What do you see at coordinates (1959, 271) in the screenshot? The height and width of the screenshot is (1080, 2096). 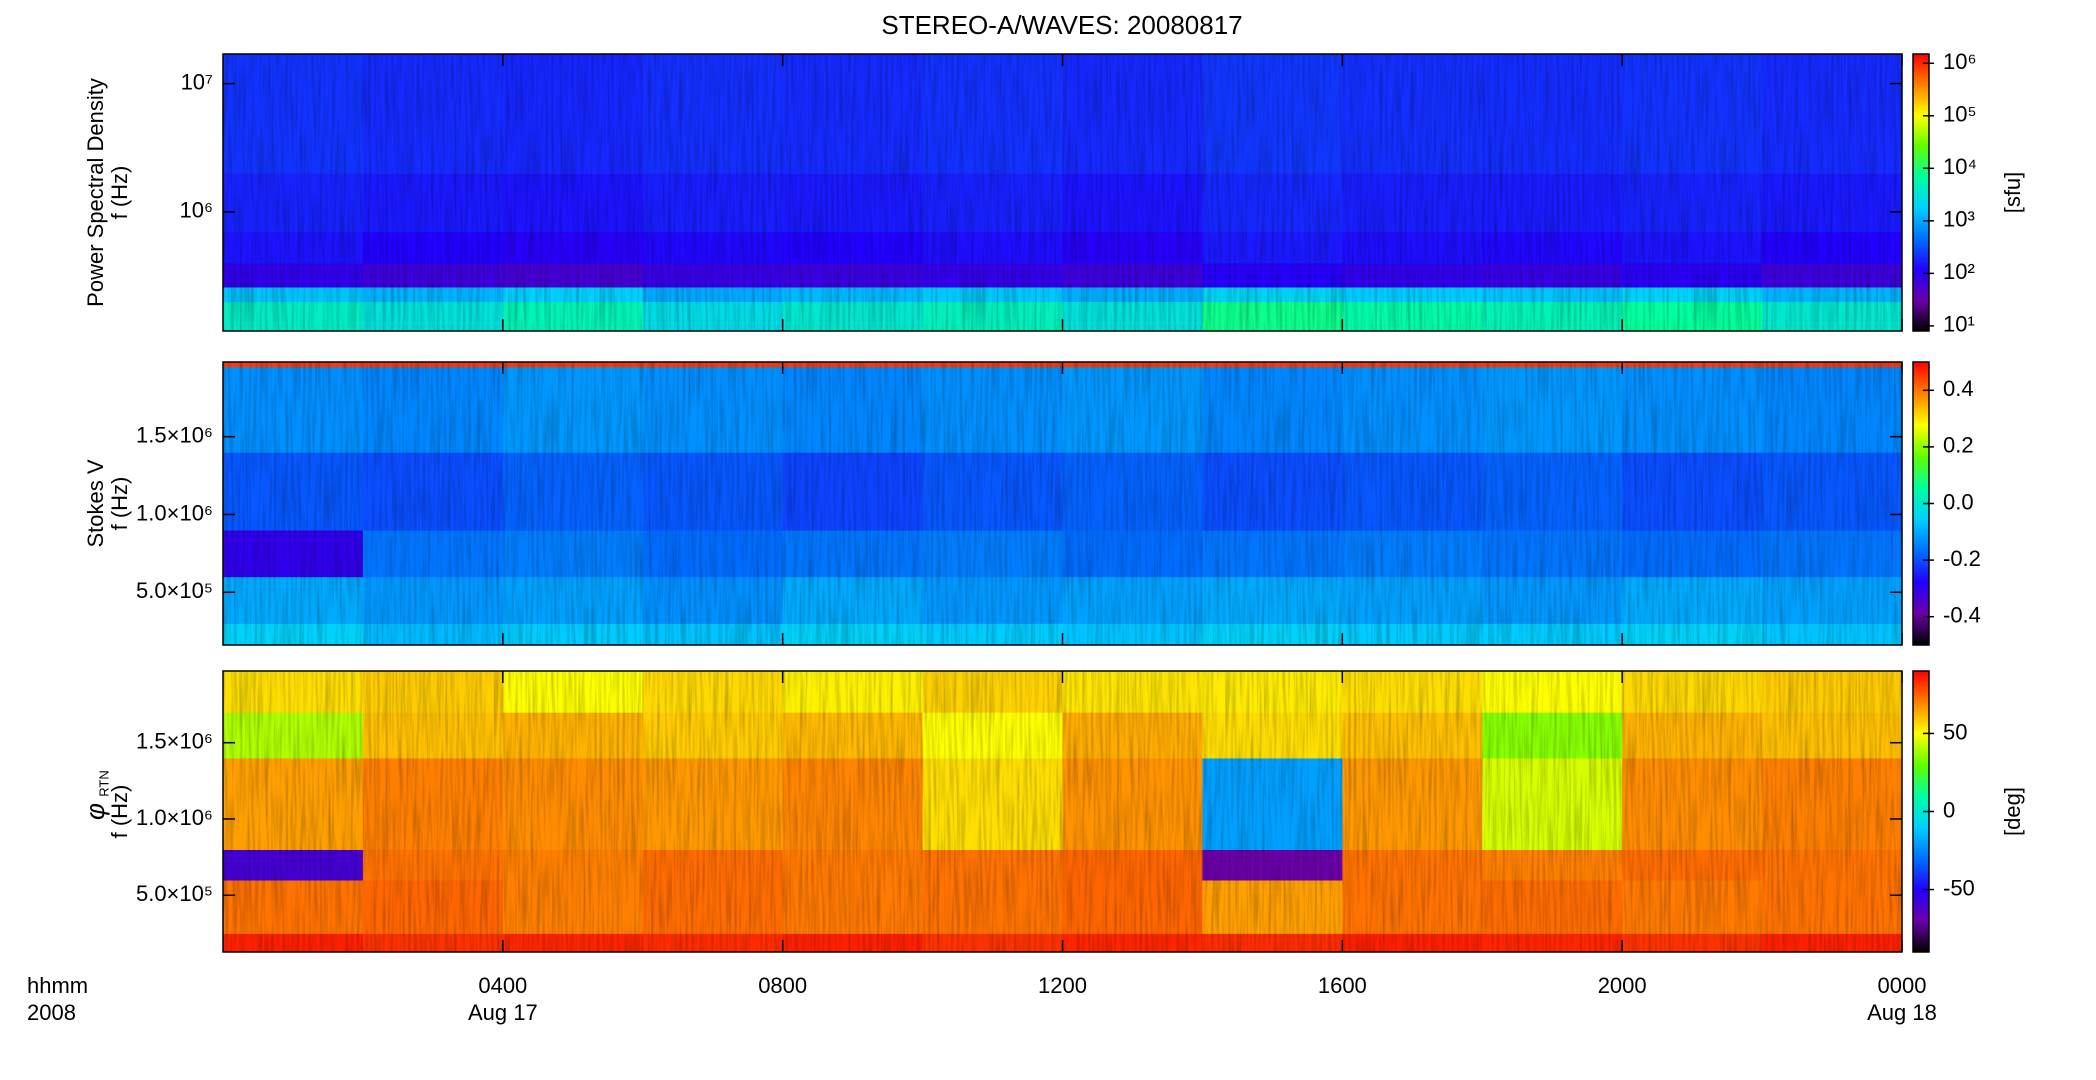 I see `colorbar-tick-label: 10²` at bounding box center [1959, 271].